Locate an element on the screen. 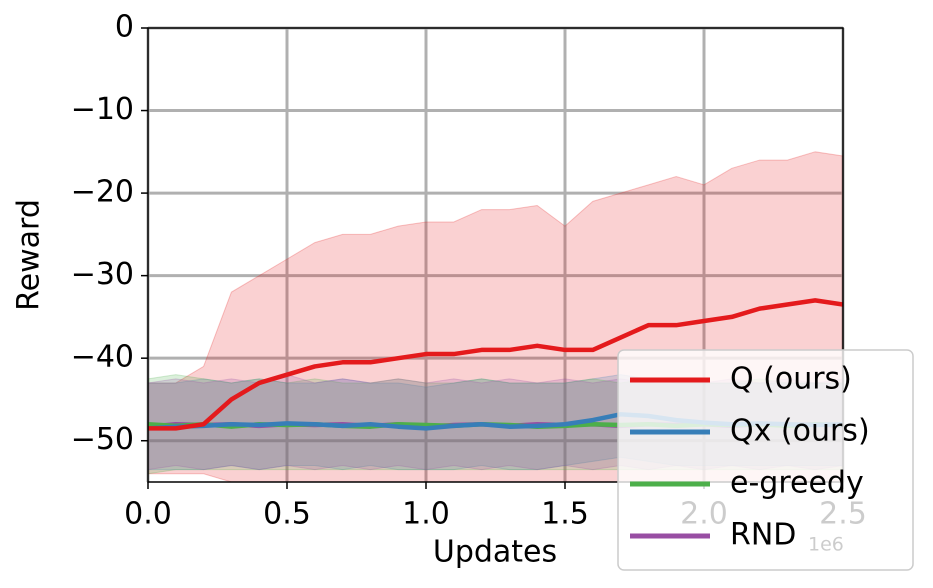  y-tick-label: −10 is located at coordinates (102, 109).